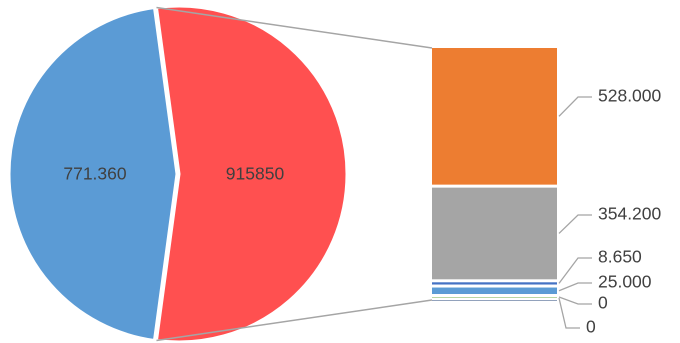 This screenshot has height=343, width=680. What do you see at coordinates (294, 27) in the screenshot?
I see `connector-line-top` at bounding box center [294, 27].